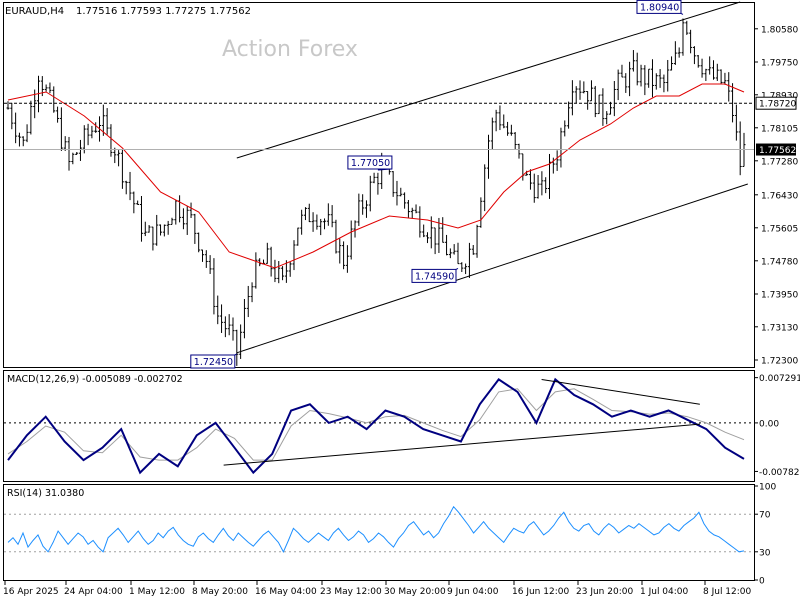 This screenshot has height=604, width=800. I want to click on macd-title: MACD(12,26,9) -0.005089 -0.002702, so click(95, 379).